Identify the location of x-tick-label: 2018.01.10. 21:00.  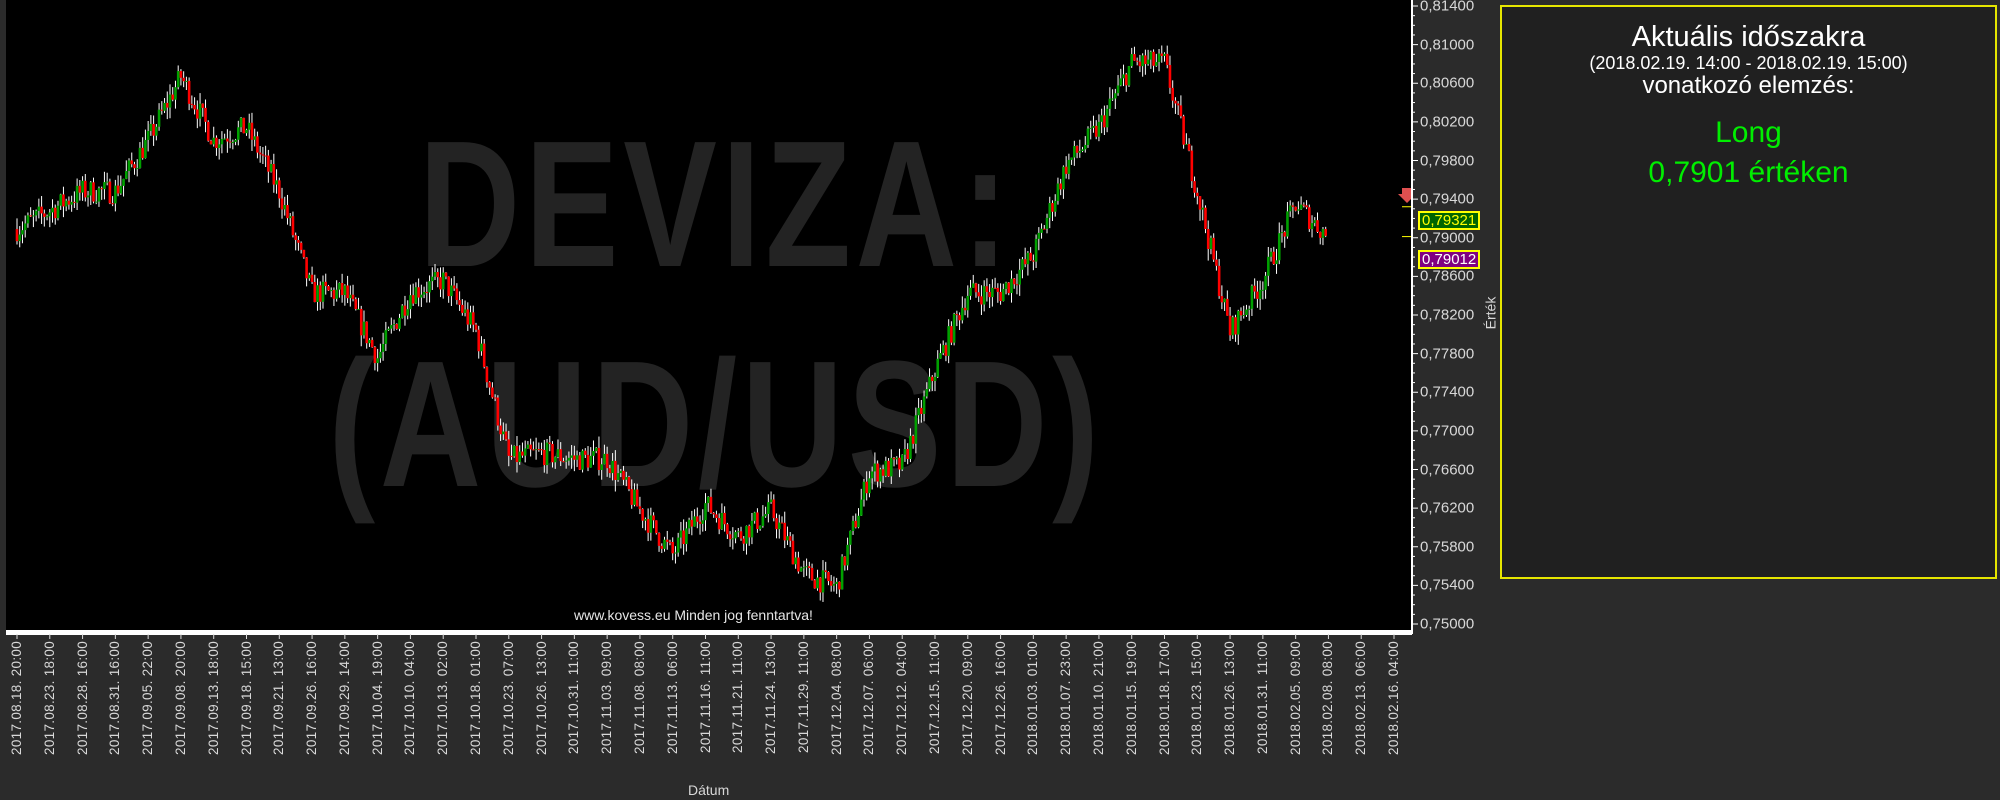
(1098, 698).